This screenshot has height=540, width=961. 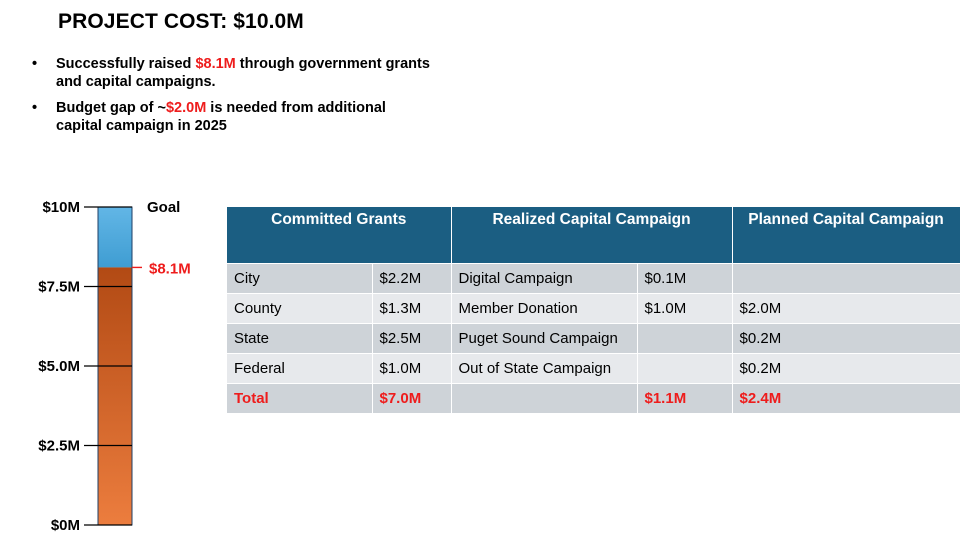 What do you see at coordinates (59, 446) in the screenshot?
I see `tick-label: $2.5M` at bounding box center [59, 446].